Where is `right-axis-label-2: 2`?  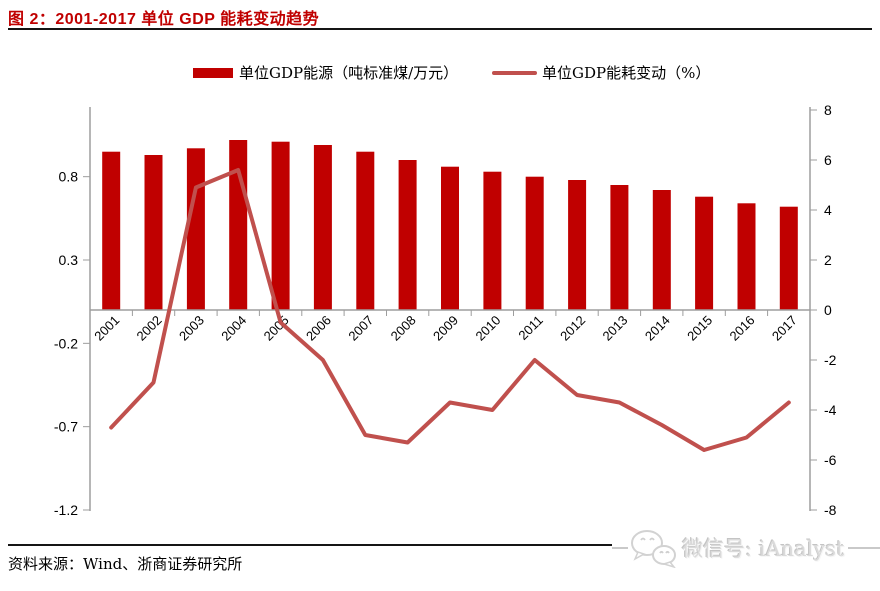
right-axis-label-2: 2 is located at coordinates (828, 260).